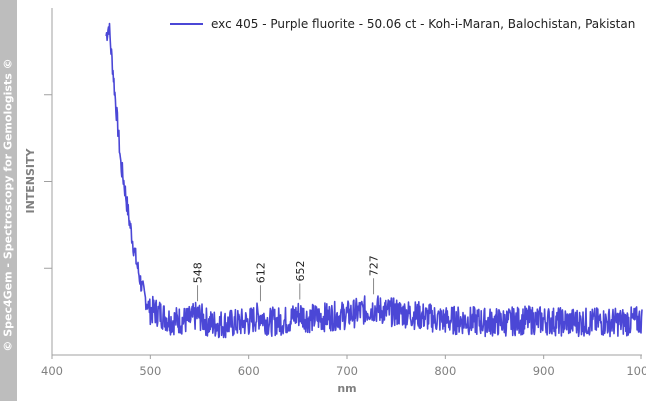  I want to click on x-tick-label: 400, so click(52, 371).